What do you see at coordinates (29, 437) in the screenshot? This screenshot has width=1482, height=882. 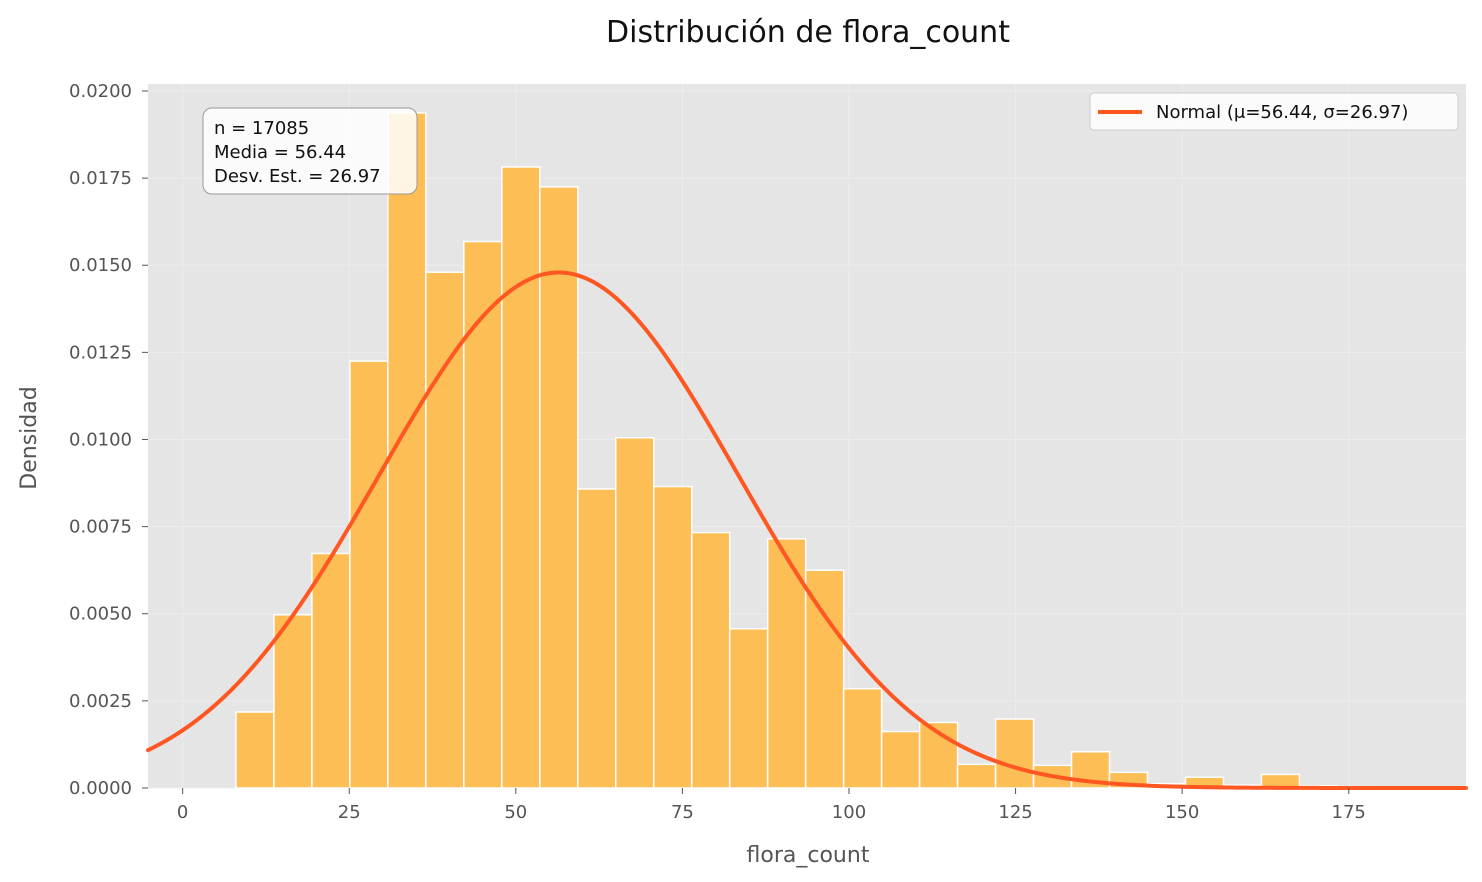 I see `y-axis-label: Densidad` at bounding box center [29, 437].